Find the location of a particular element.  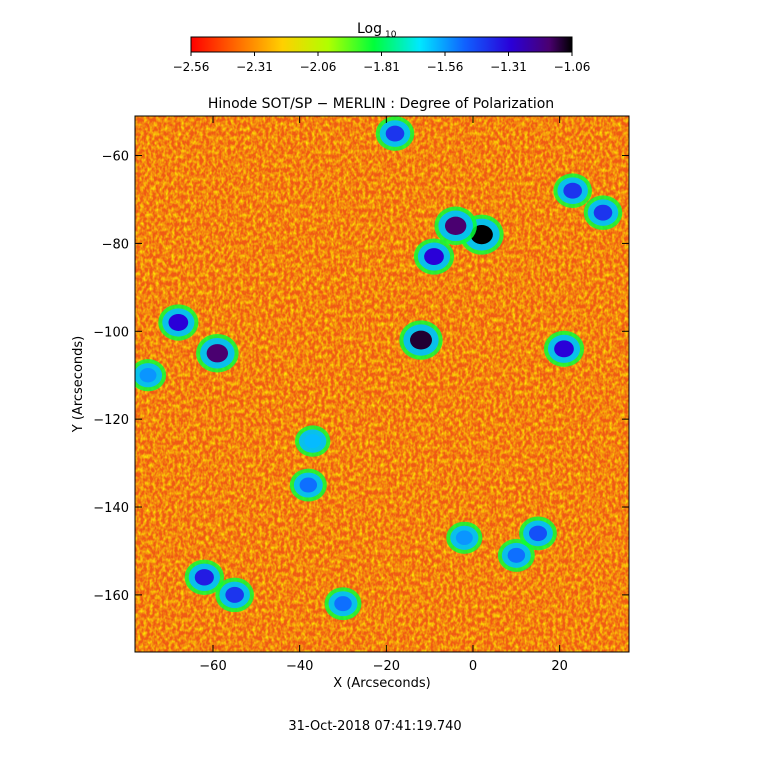

x-axis-label: X (Arcseconds) is located at coordinates (381, 683).